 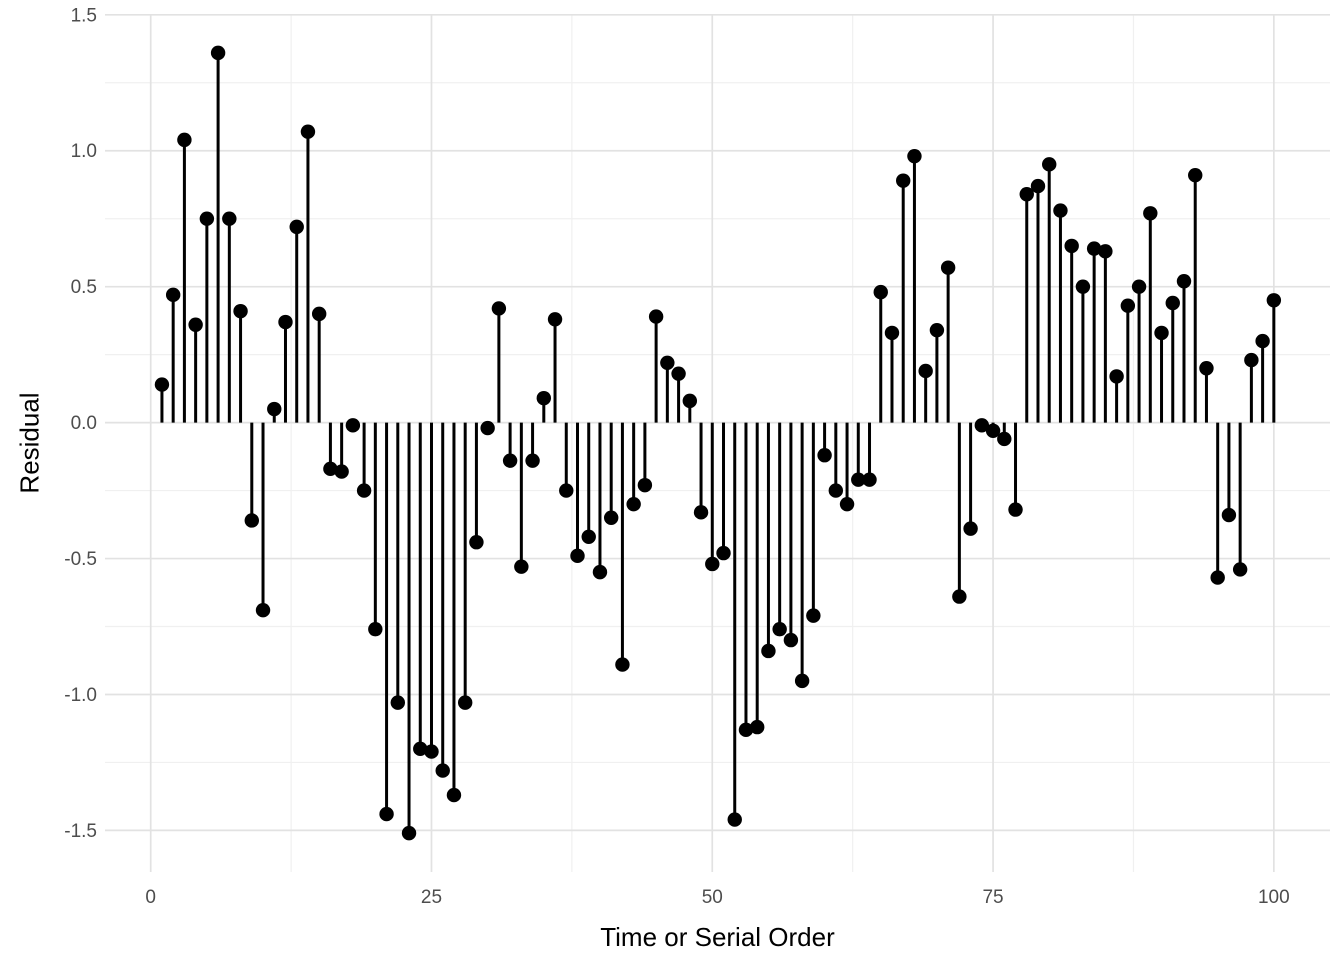 What do you see at coordinates (992, 897) in the screenshot?
I see `x-tick-label: 75` at bounding box center [992, 897].